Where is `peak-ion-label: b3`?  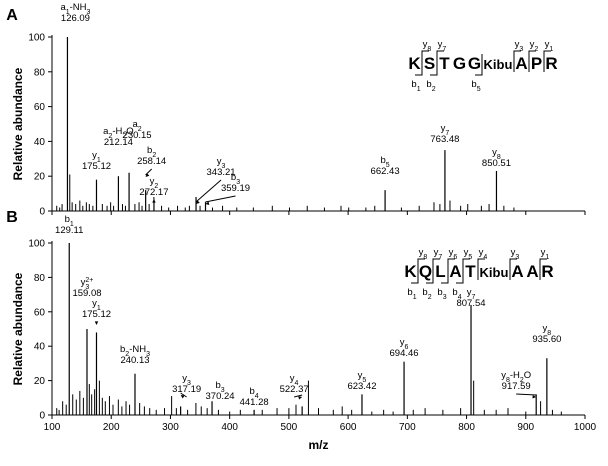 peak-ion-label: b3 is located at coordinates (235, 179).